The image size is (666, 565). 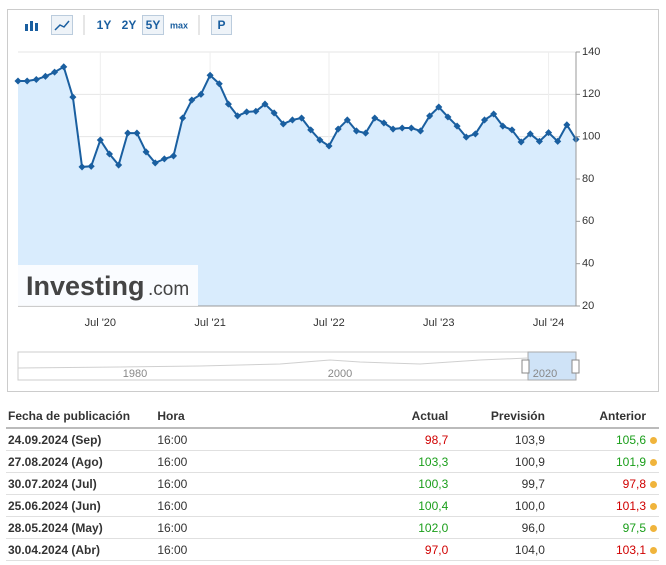 I want to click on logo-suffix: .com, so click(x=168, y=289).